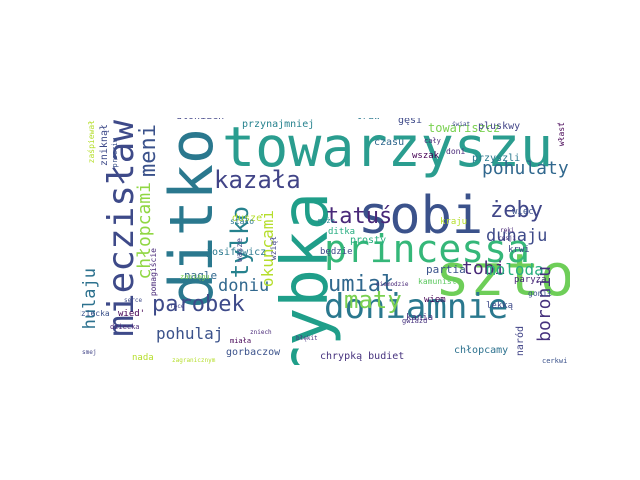 The width and height of the screenshot is (640, 480). I want to click on word: miała, so click(241, 341).